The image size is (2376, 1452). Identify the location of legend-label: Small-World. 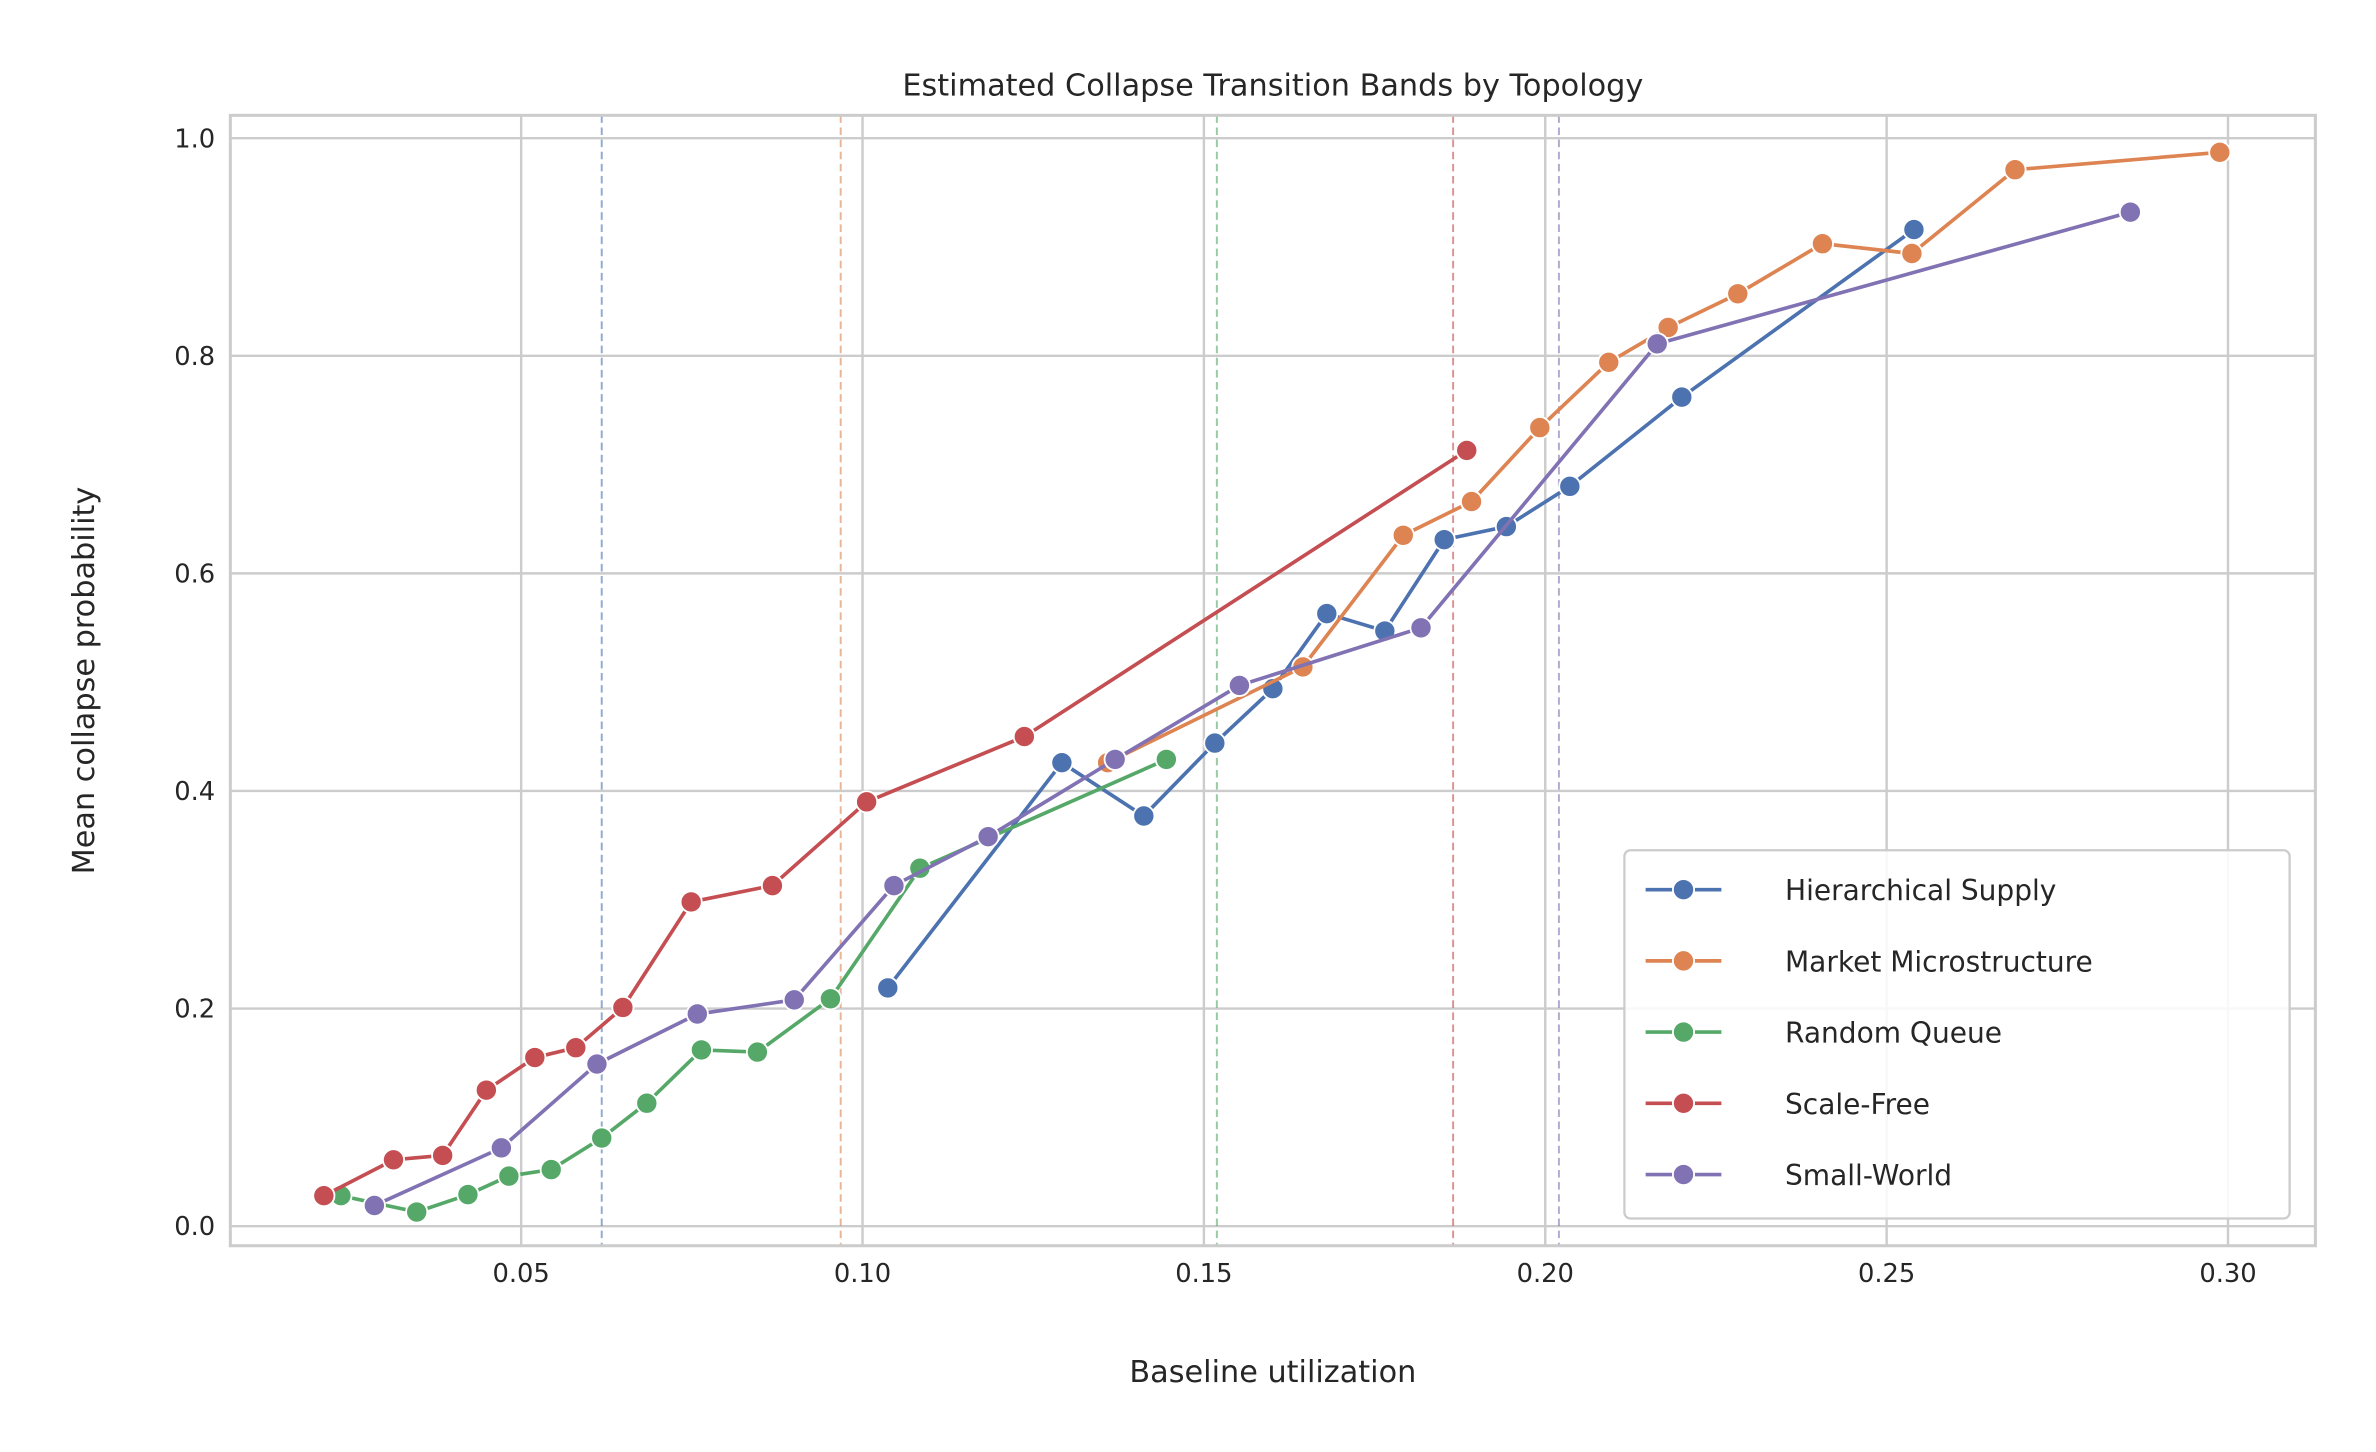
(1868, 1175).